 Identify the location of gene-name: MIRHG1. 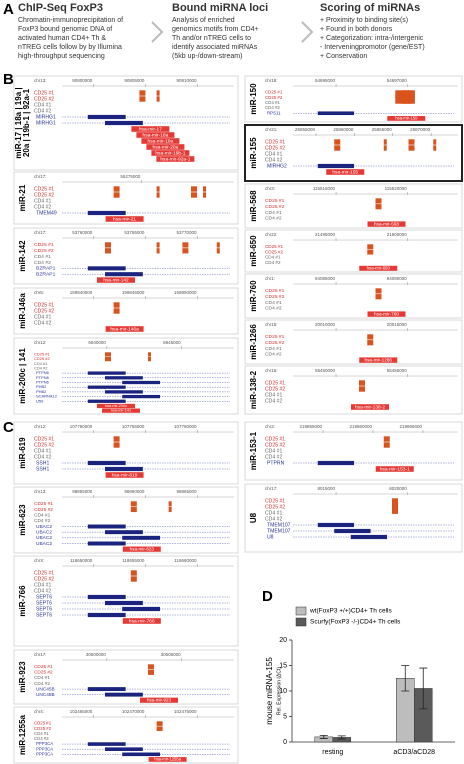
(46, 117).